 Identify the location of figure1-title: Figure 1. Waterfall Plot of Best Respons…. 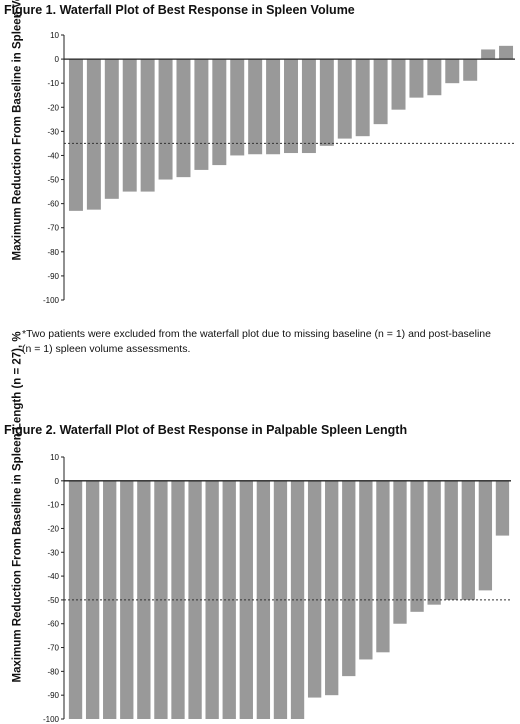
(179, 10).